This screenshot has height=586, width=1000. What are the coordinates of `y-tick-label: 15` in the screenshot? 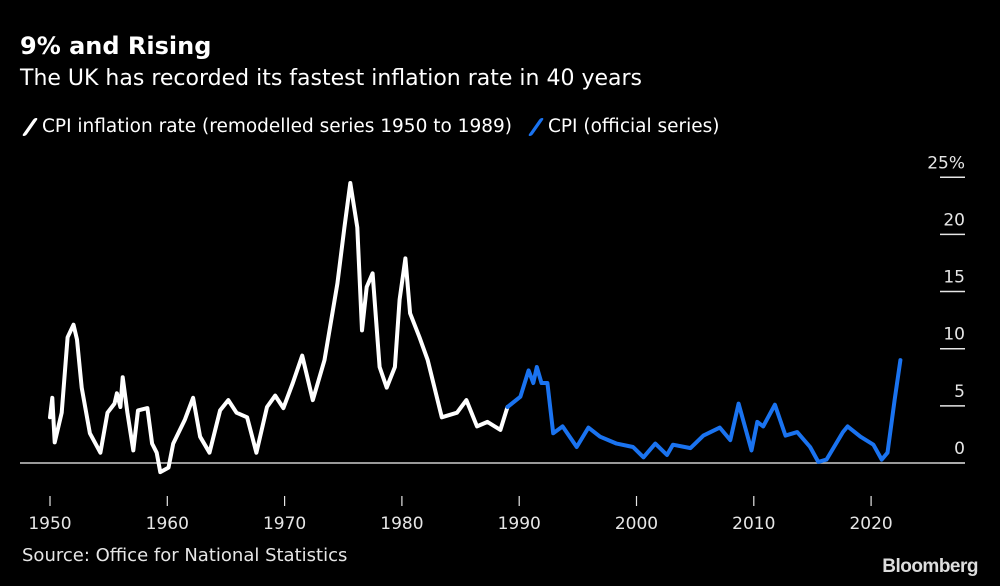 It's located at (954, 278).